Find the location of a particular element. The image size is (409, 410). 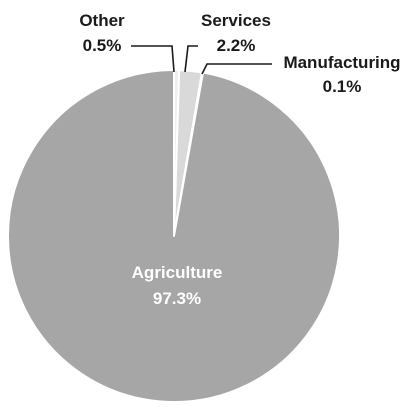

slice-label-agriculture: Agriculture is located at coordinates (177, 272).